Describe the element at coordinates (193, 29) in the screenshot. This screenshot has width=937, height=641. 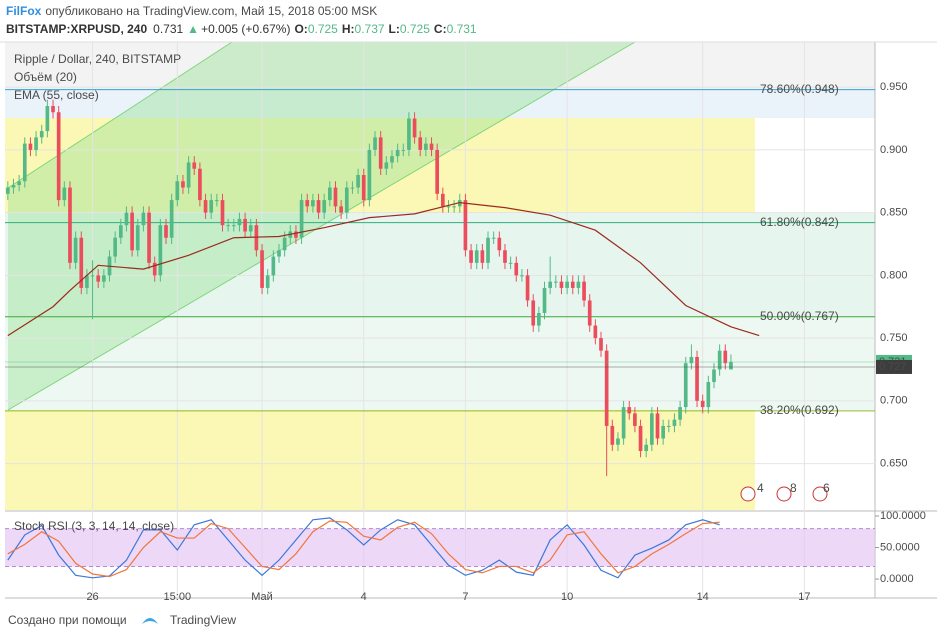
I see `arrow: ▲` at that location.